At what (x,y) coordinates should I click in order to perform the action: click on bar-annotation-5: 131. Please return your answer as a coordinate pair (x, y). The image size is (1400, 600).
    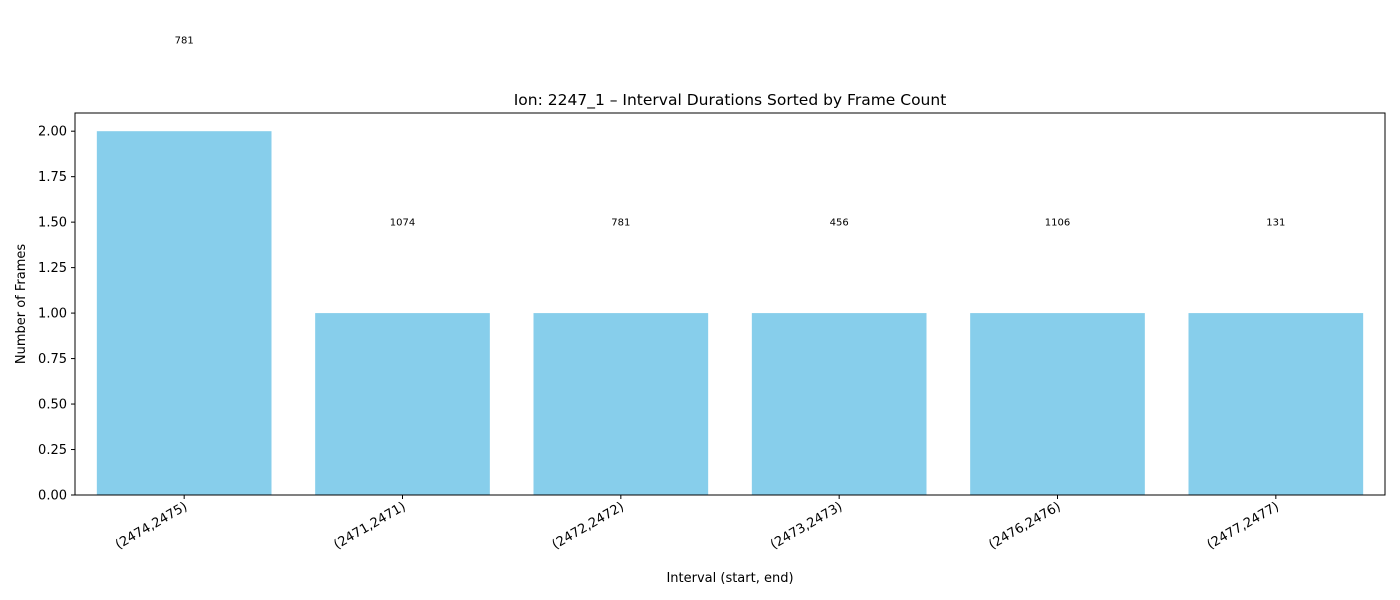
    Looking at the image, I should click on (1275, 223).